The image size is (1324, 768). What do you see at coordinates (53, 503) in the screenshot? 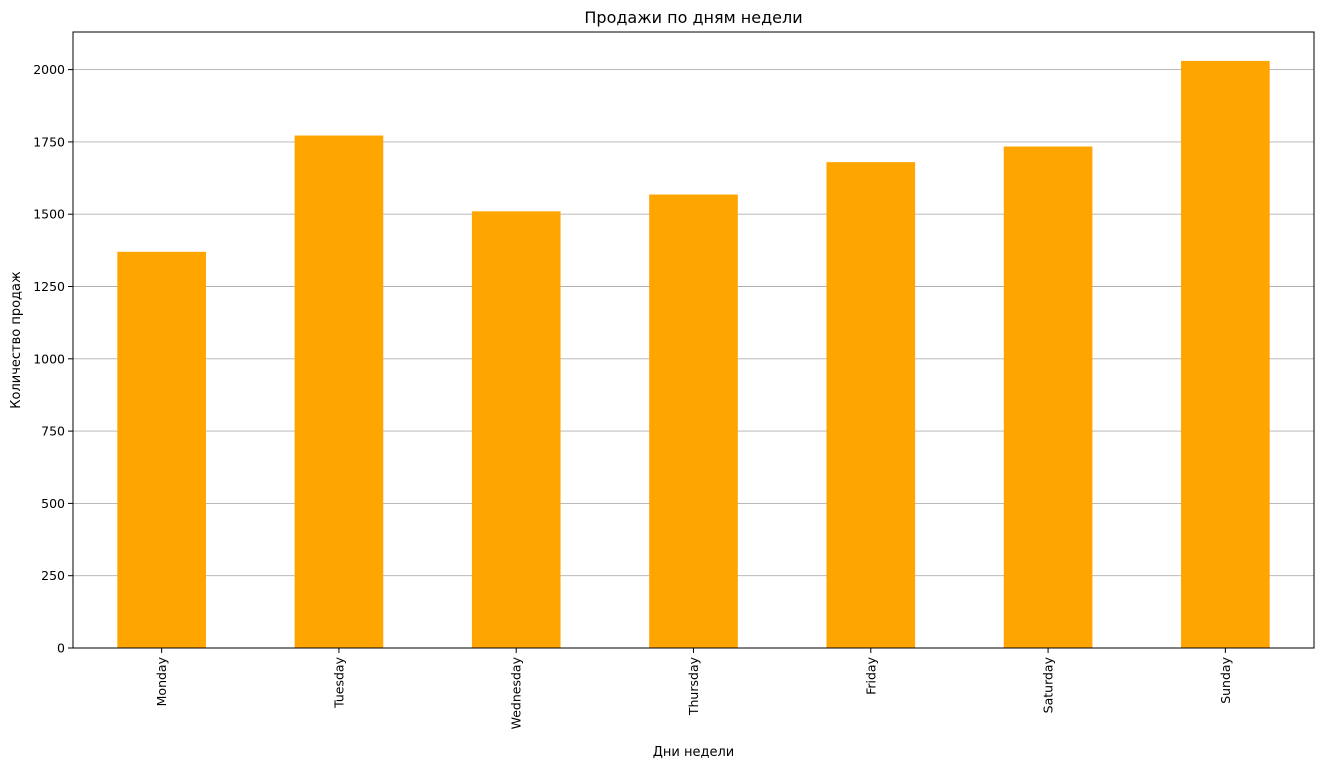
I see `y-tick-label: 500` at bounding box center [53, 503].